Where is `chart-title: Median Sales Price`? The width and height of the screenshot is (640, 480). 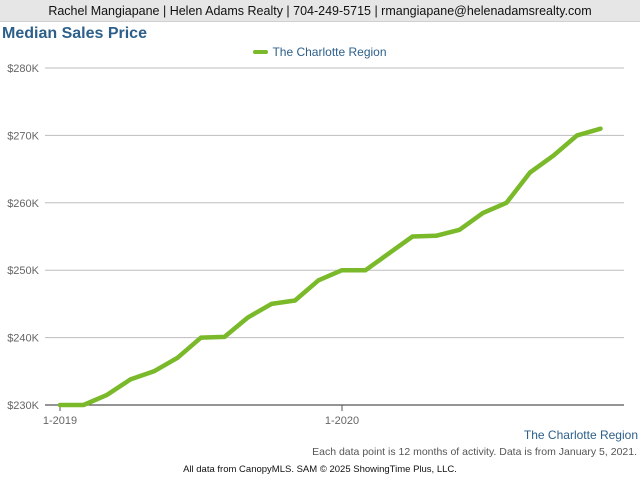 chart-title: Median Sales Price is located at coordinates (74, 33).